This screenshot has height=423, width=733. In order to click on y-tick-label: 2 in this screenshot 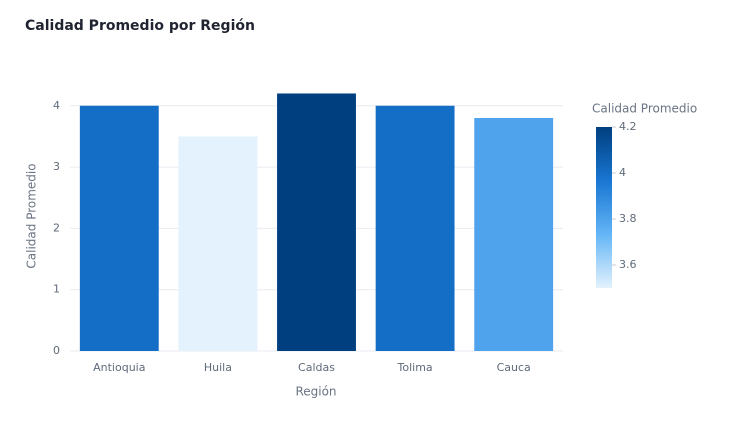, I will do `click(56, 227)`.